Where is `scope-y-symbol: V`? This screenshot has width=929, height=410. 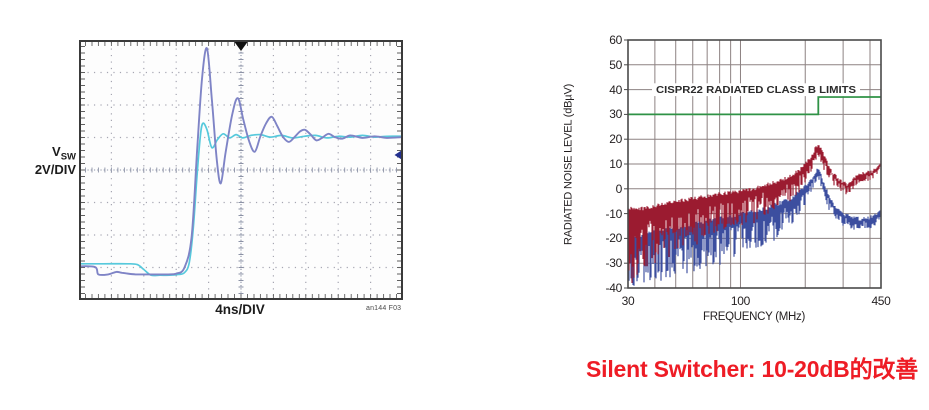
scope-y-symbol: V is located at coordinates (56, 151).